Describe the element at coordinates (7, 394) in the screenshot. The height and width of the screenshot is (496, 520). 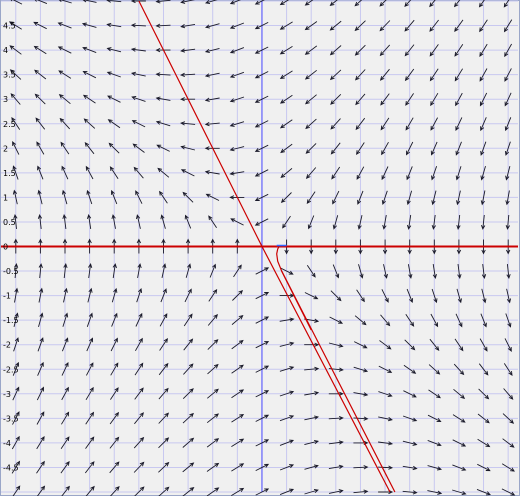
I see `y-tick-label: -3` at that location.